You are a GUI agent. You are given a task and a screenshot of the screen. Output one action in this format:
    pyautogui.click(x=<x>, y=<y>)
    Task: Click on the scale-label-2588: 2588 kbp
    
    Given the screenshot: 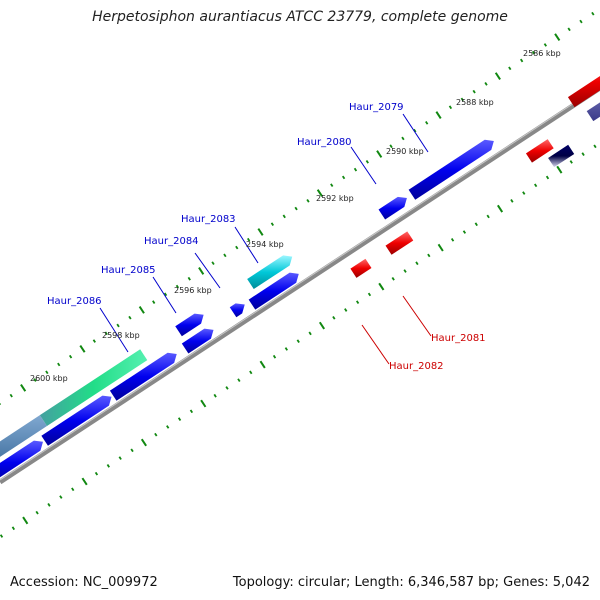 What is the action you would take?
    pyautogui.click(x=475, y=102)
    